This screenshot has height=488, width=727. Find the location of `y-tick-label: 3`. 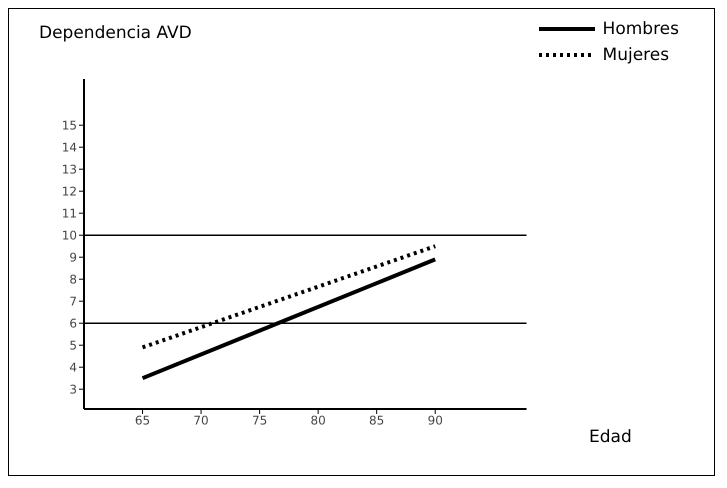

y-tick-label: 3 is located at coordinates (73, 389).